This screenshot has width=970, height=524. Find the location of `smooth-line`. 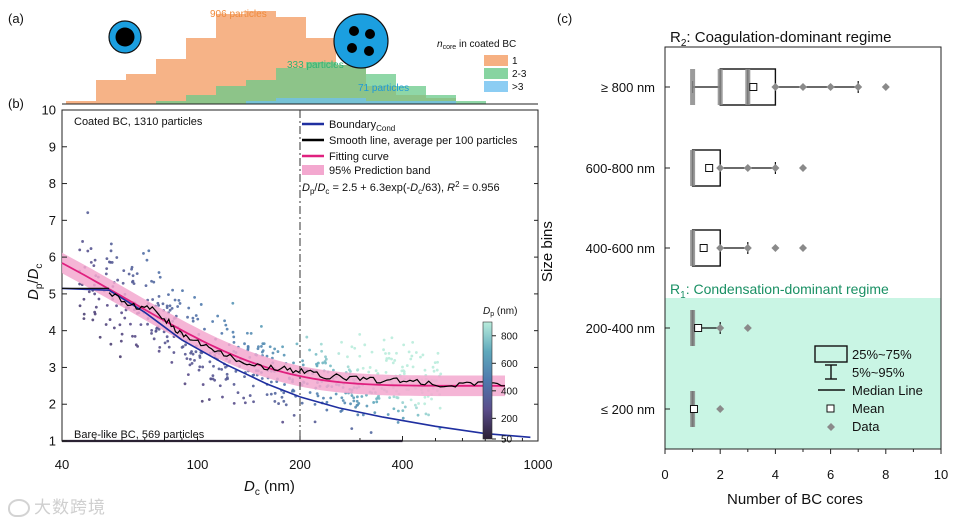

smooth-line is located at coordinates (307, 340).